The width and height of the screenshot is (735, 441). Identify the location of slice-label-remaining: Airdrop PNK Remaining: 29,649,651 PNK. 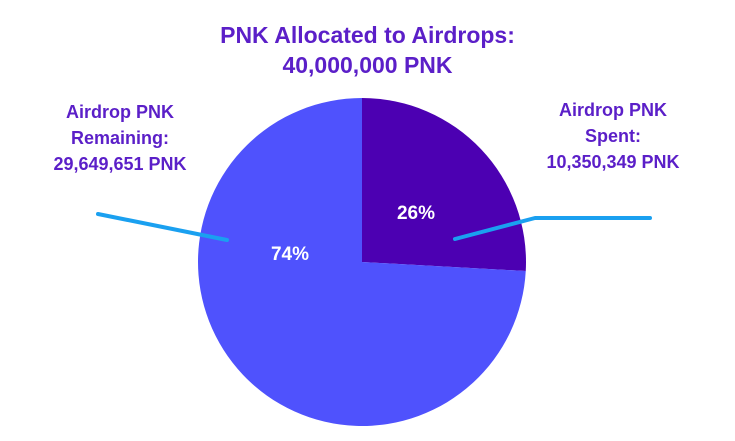
(120, 138).